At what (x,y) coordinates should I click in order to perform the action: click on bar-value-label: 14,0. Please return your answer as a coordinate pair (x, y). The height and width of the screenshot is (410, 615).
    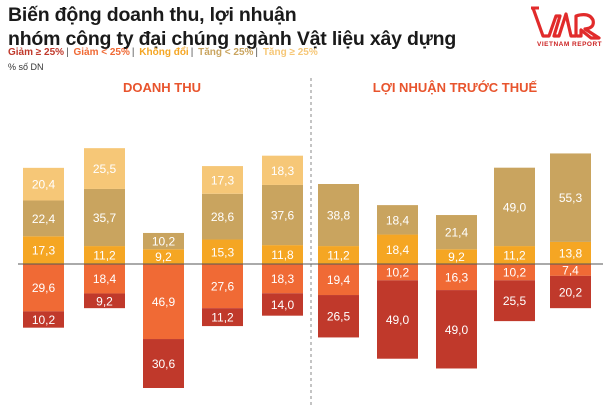
    Looking at the image, I should click on (283, 305).